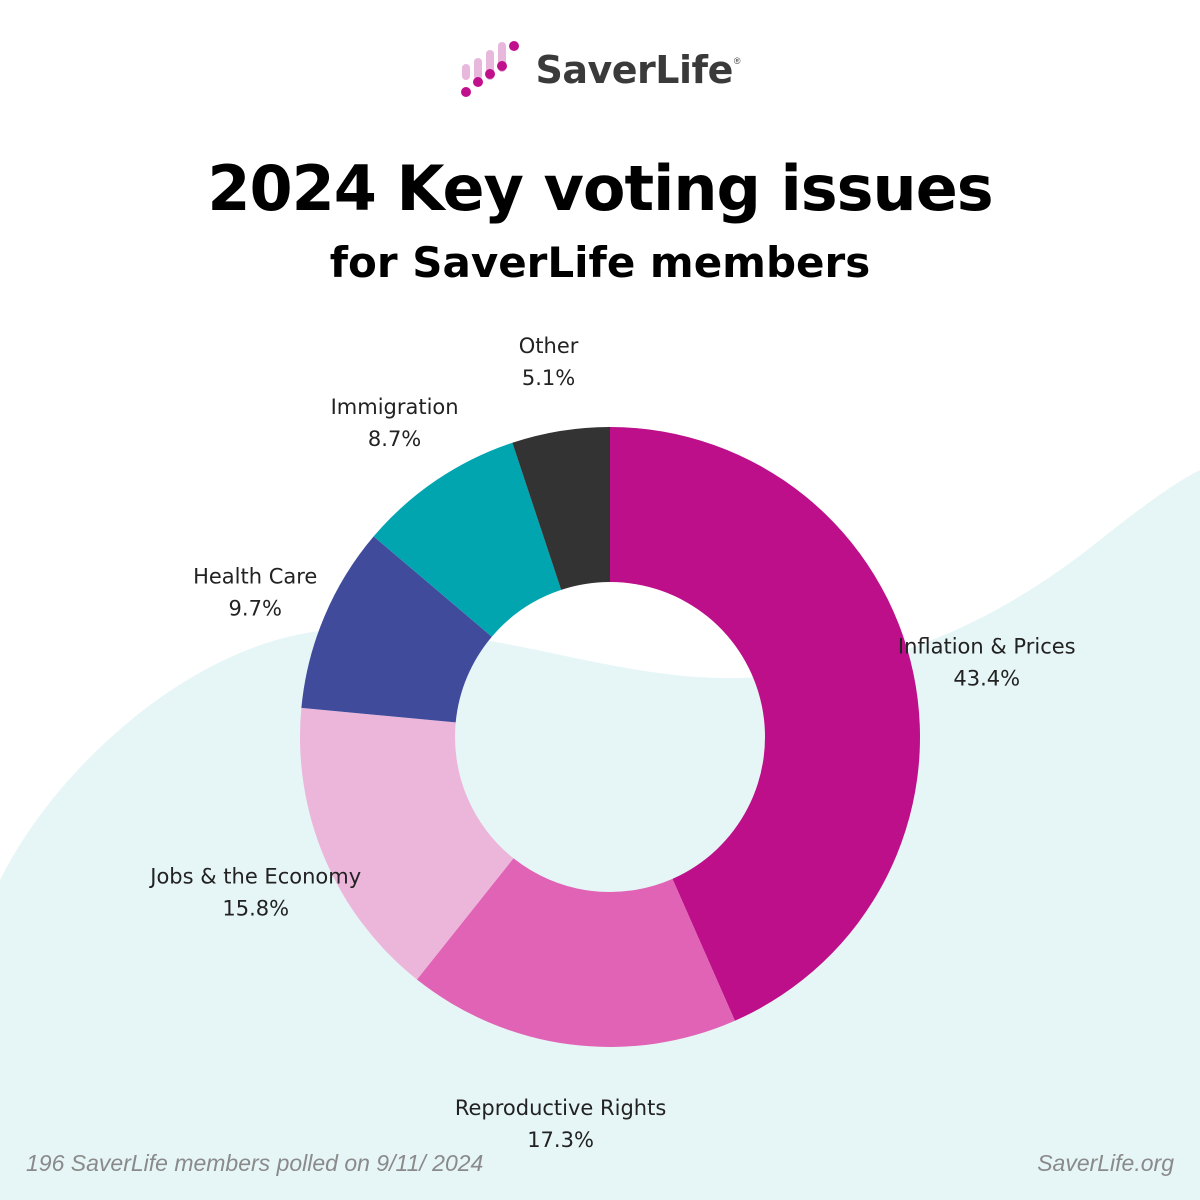 The width and height of the screenshot is (1200, 1200). I want to click on site-link: SaverLife.org, so click(1105, 1163).